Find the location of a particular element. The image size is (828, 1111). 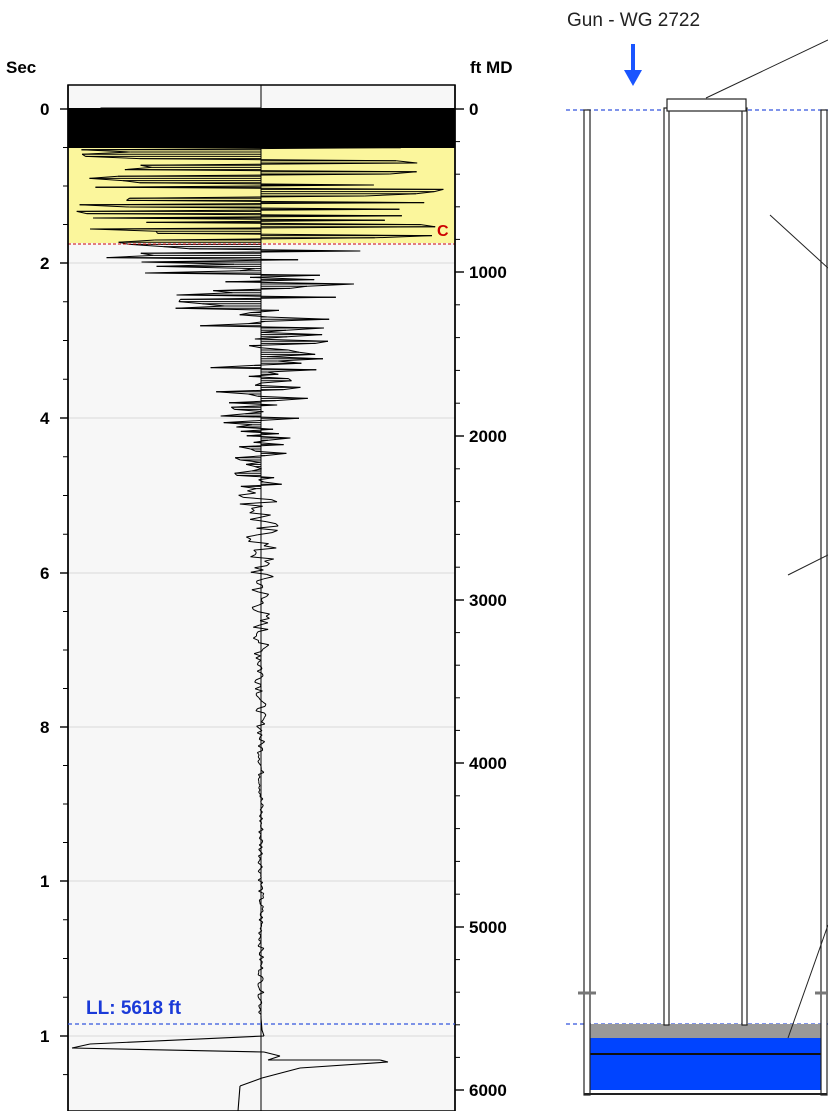

gun-label: Gun - WG 2722 is located at coordinates (634, 20).